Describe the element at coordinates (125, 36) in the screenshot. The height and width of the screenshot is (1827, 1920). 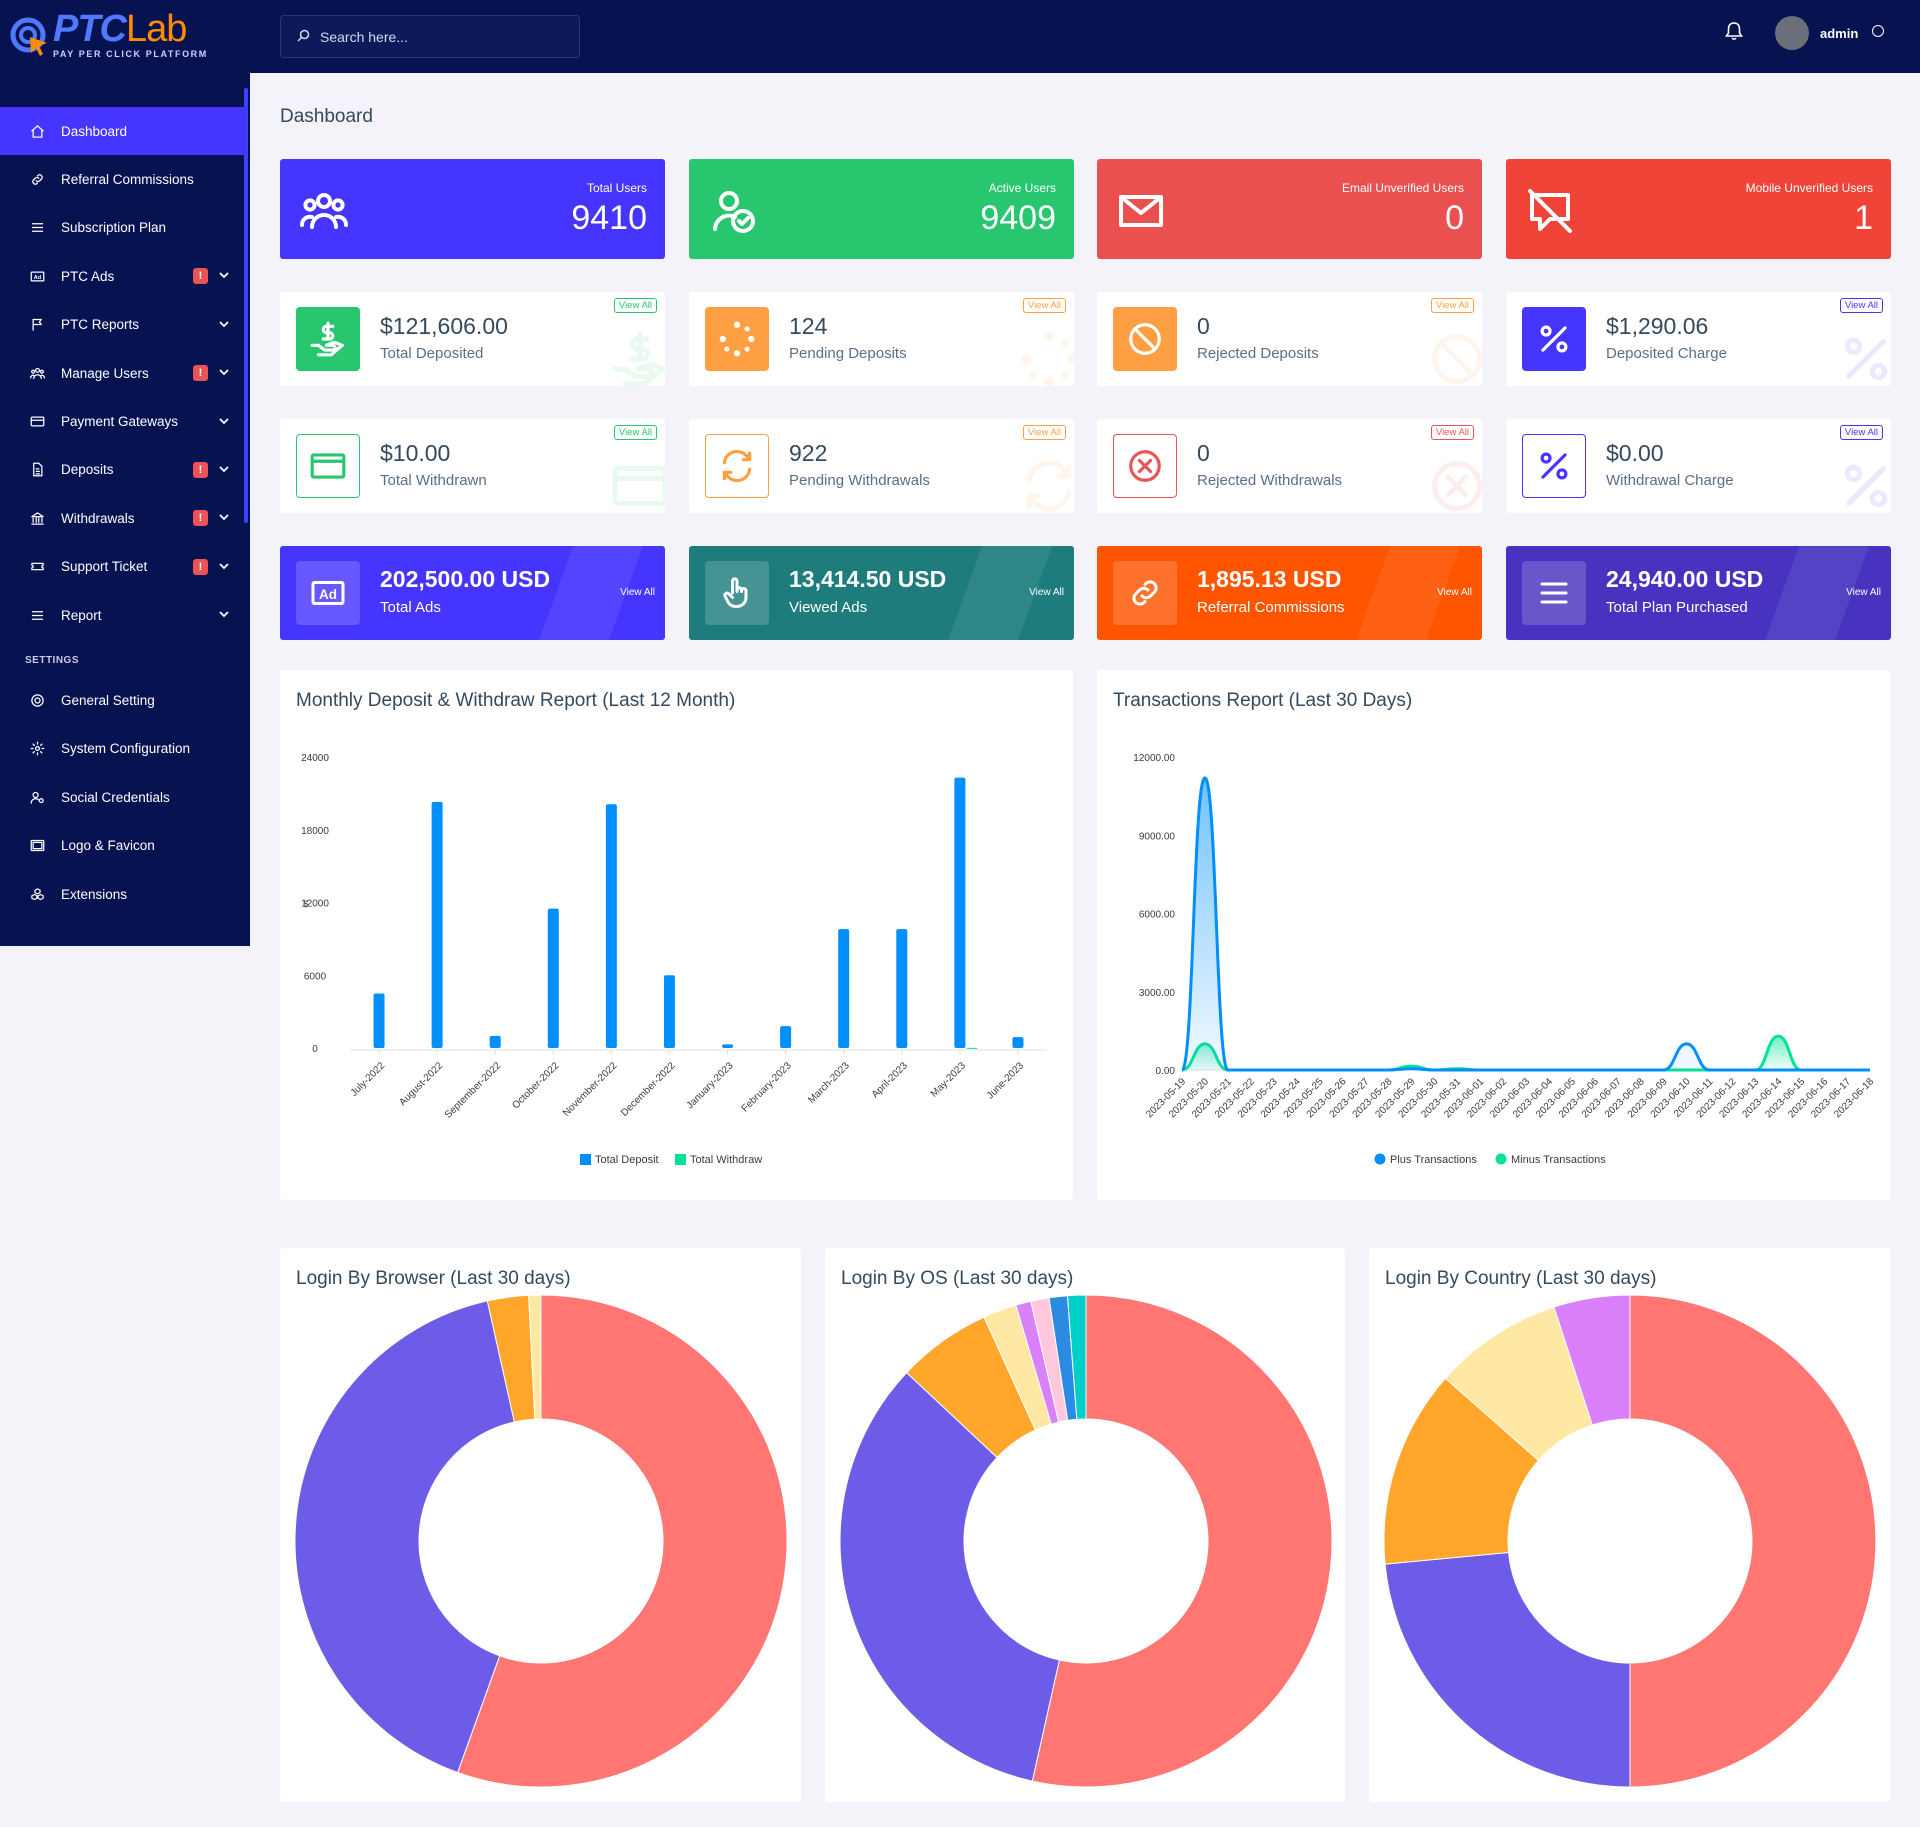
I see `brand-logo: PTCLab PAY PER CLICK PLATFORM` at that location.